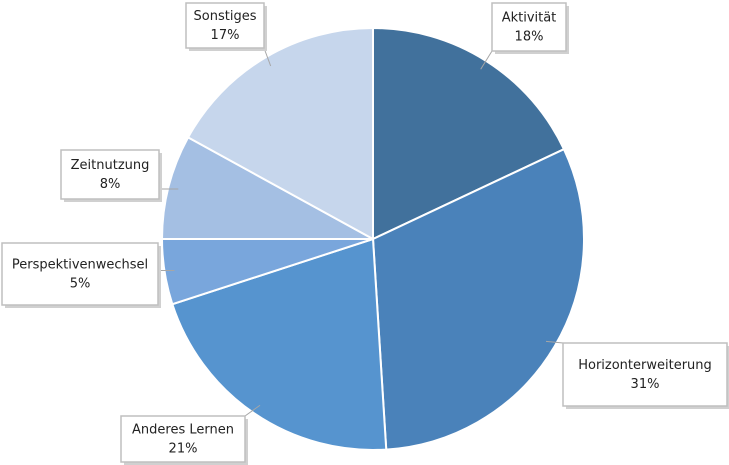  What do you see at coordinates (225, 35) in the screenshot?
I see `slice-value: 17%` at bounding box center [225, 35].